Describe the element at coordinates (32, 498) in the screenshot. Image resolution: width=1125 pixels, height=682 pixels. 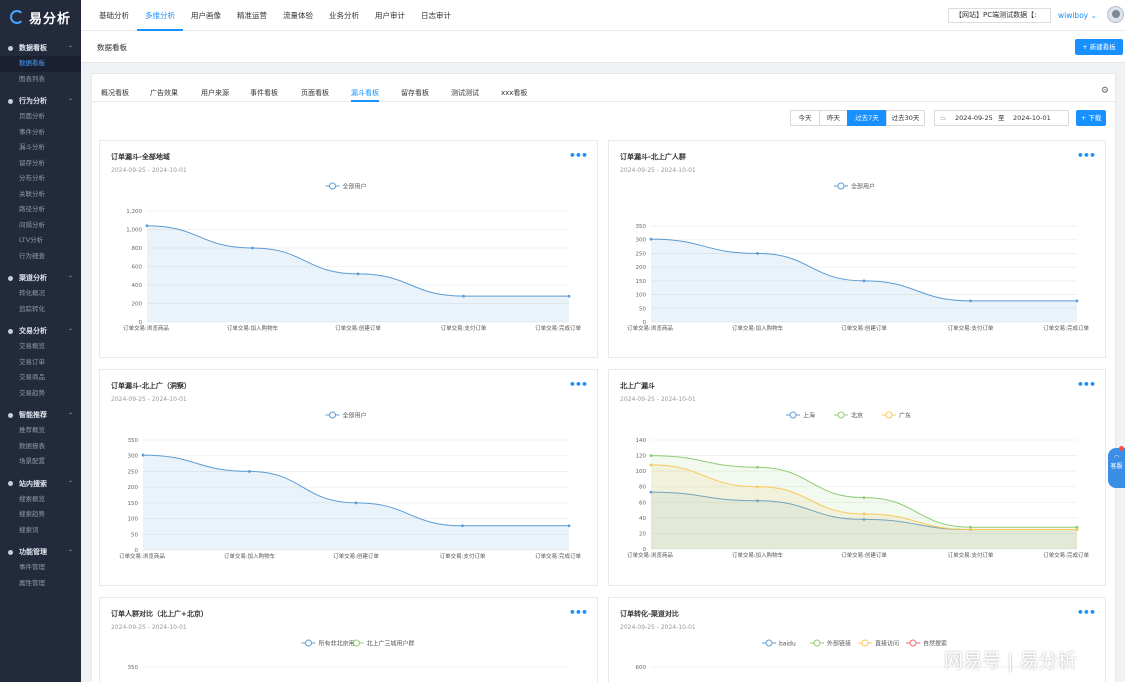
I see `sidebar-item: 搜索概览` at that location.